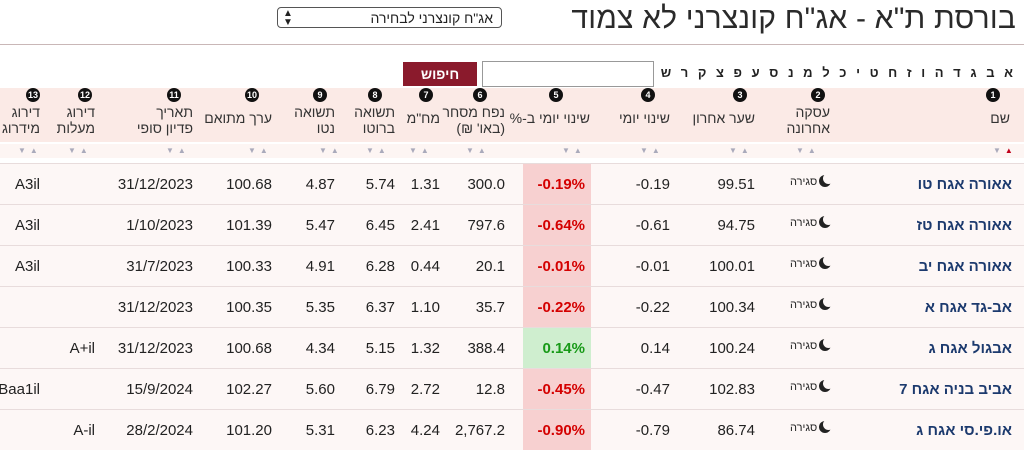 Image resolution: width=1024 pixels, height=459 pixels. What do you see at coordinates (473, 120) in the screenshot?
I see `column-header: נפח מסחר (באו' ₪)` at bounding box center [473, 120].